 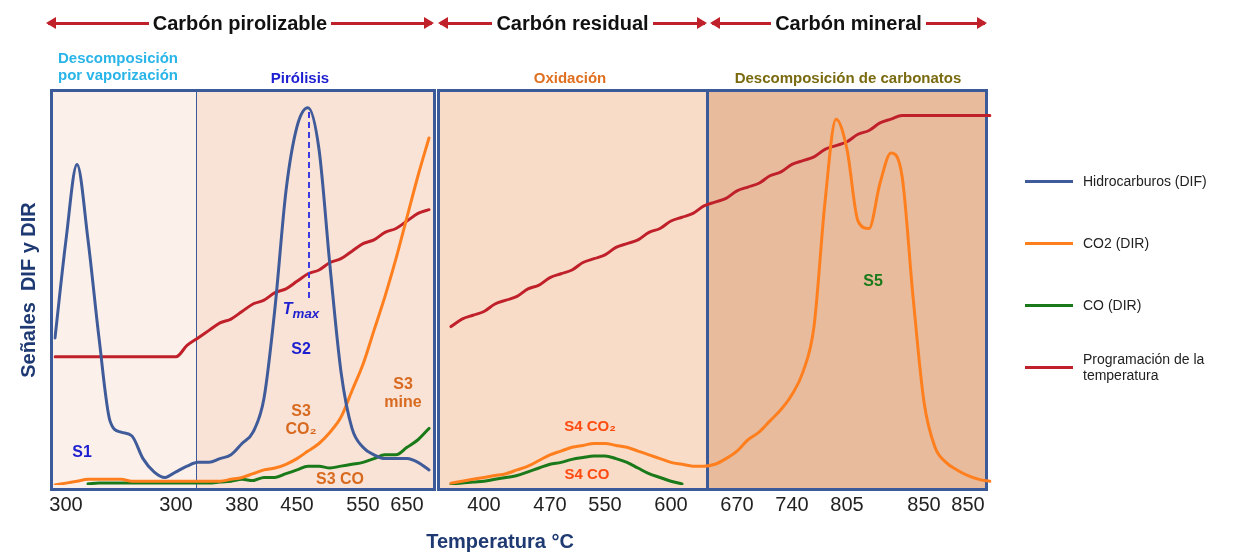 I want to click on annotation: S1, so click(x=82, y=452).